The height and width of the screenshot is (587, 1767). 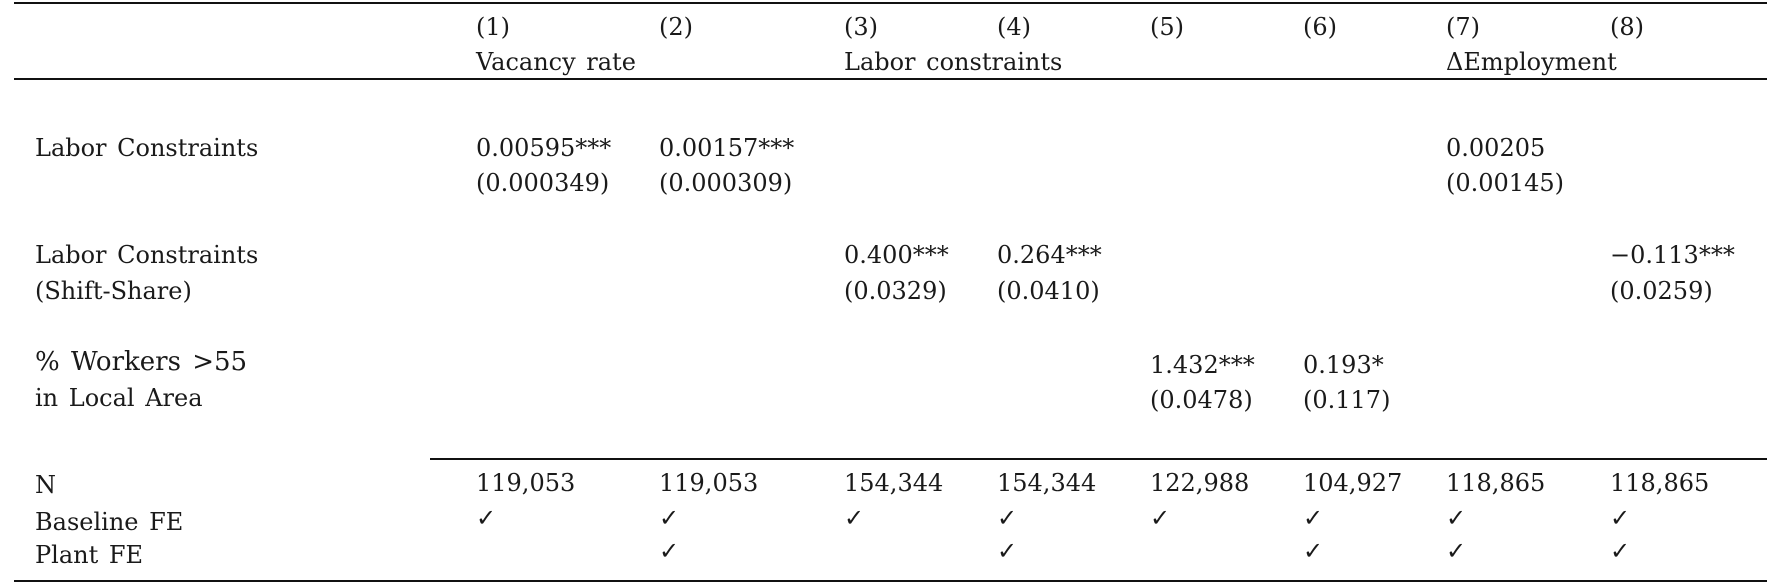 I want to click on col-number-7: (7), so click(x=1463, y=27).